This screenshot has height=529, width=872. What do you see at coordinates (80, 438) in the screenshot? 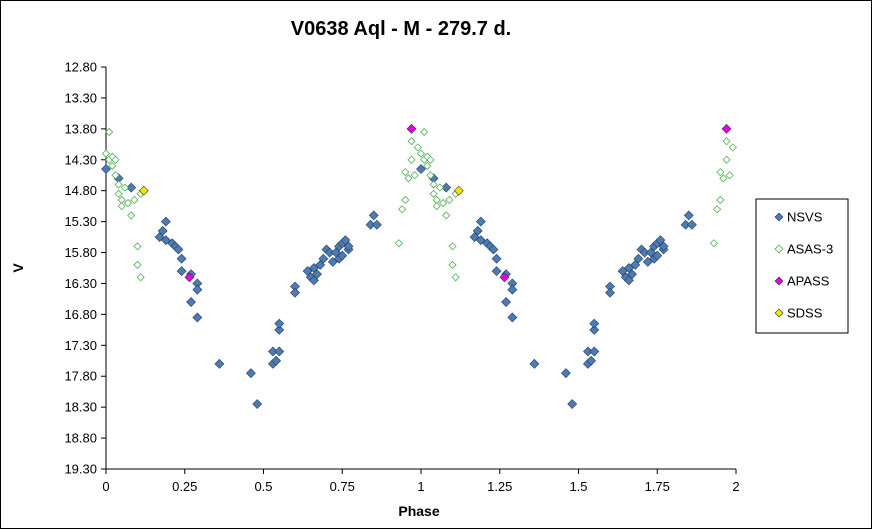
I see `y-tick-label: 18.80` at bounding box center [80, 438].